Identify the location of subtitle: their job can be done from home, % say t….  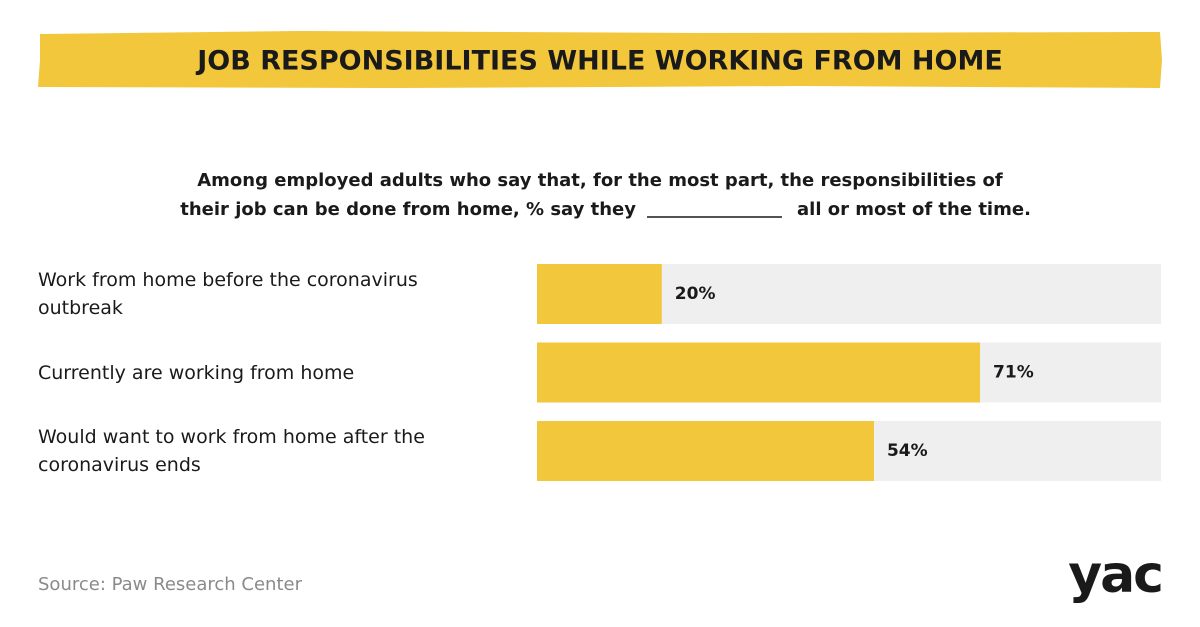
(408, 209).